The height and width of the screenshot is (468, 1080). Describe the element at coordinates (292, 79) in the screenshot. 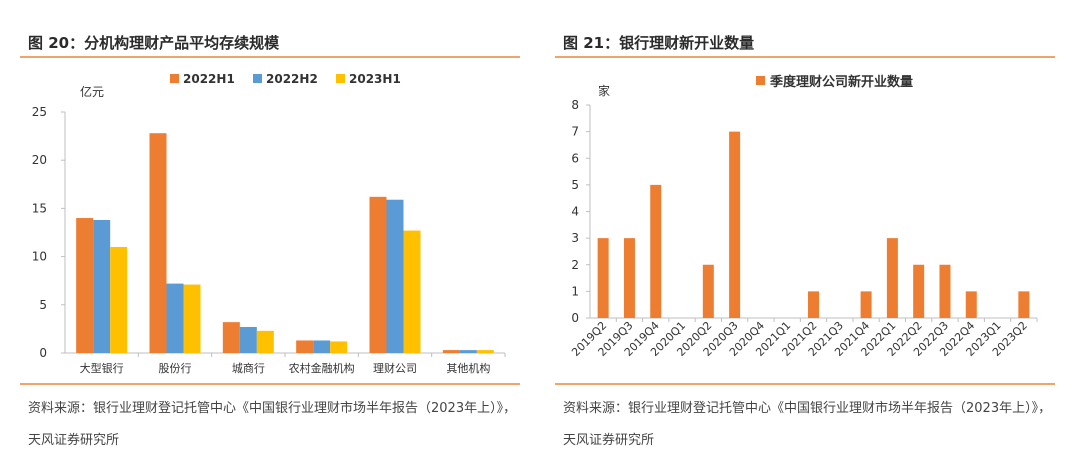

I see `legend-label-2022H2: 2022H2` at that location.